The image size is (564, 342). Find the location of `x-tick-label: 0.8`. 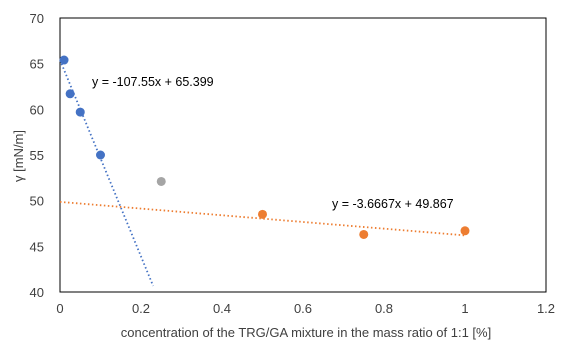

x-tick-label: 0.8 is located at coordinates (384, 308).